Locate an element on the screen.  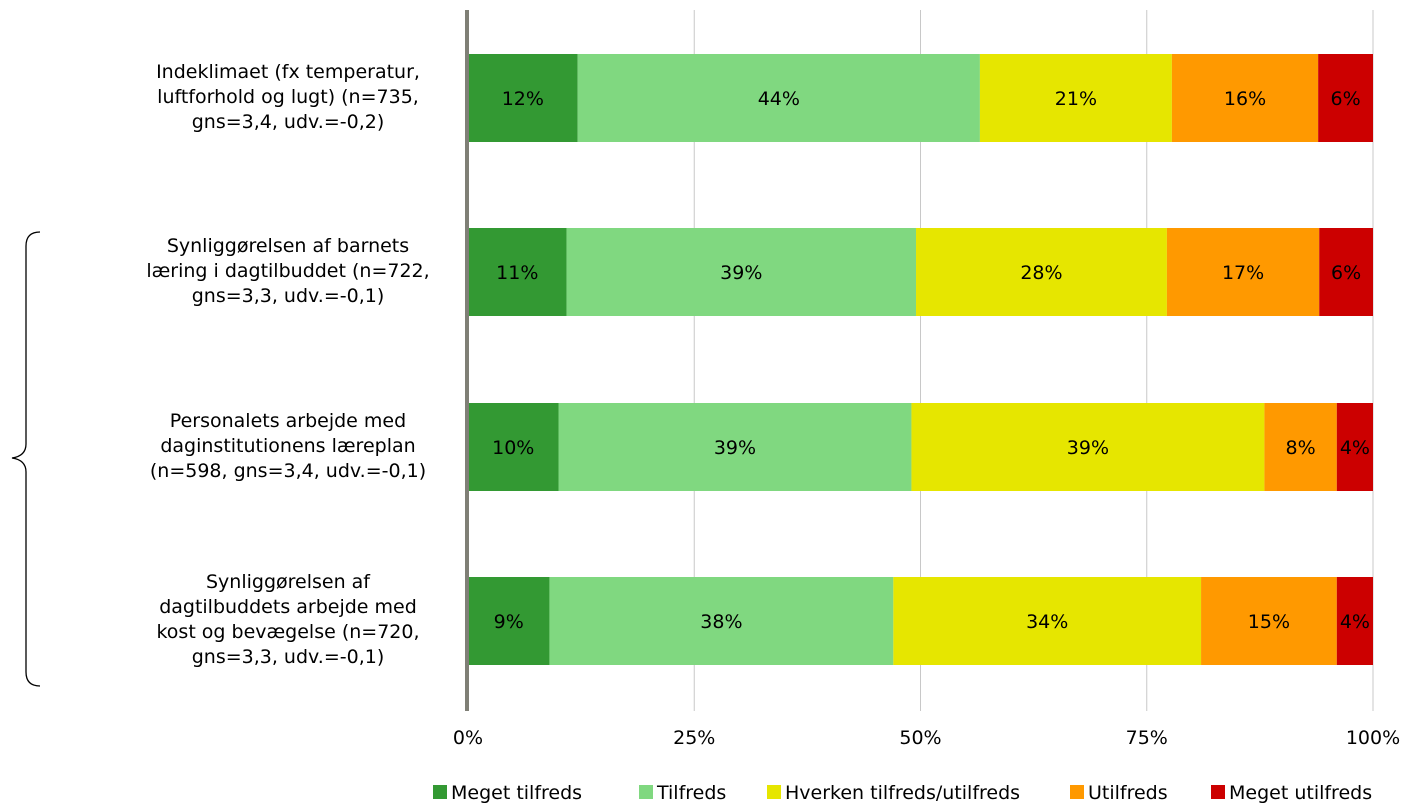
data-label: 34% is located at coordinates (1047, 622).